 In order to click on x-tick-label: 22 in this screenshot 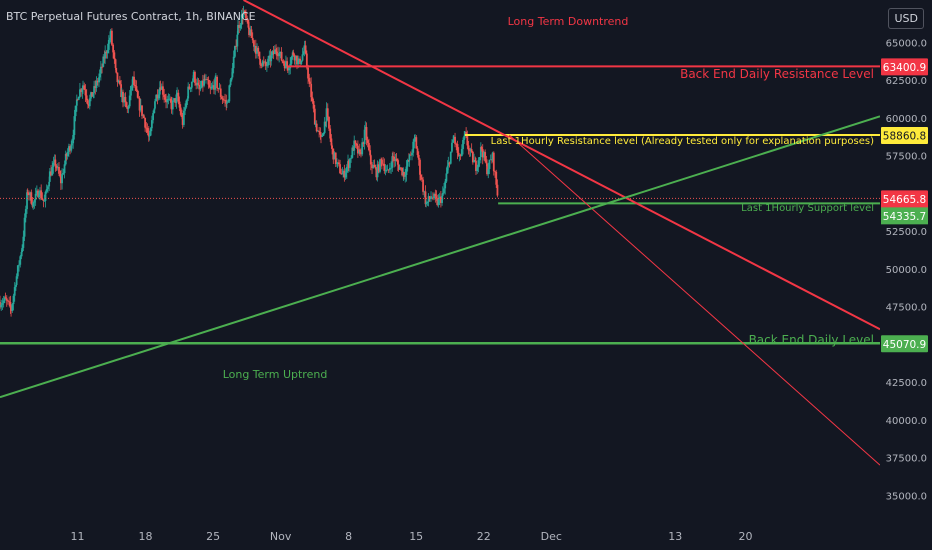, I will do `click(484, 536)`.